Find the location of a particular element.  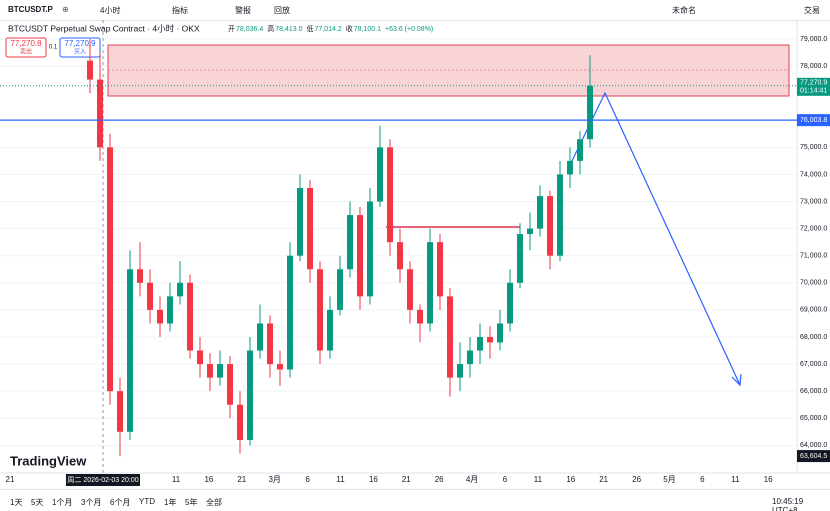

y-tick-label: 72,000.0 is located at coordinates (813, 228).